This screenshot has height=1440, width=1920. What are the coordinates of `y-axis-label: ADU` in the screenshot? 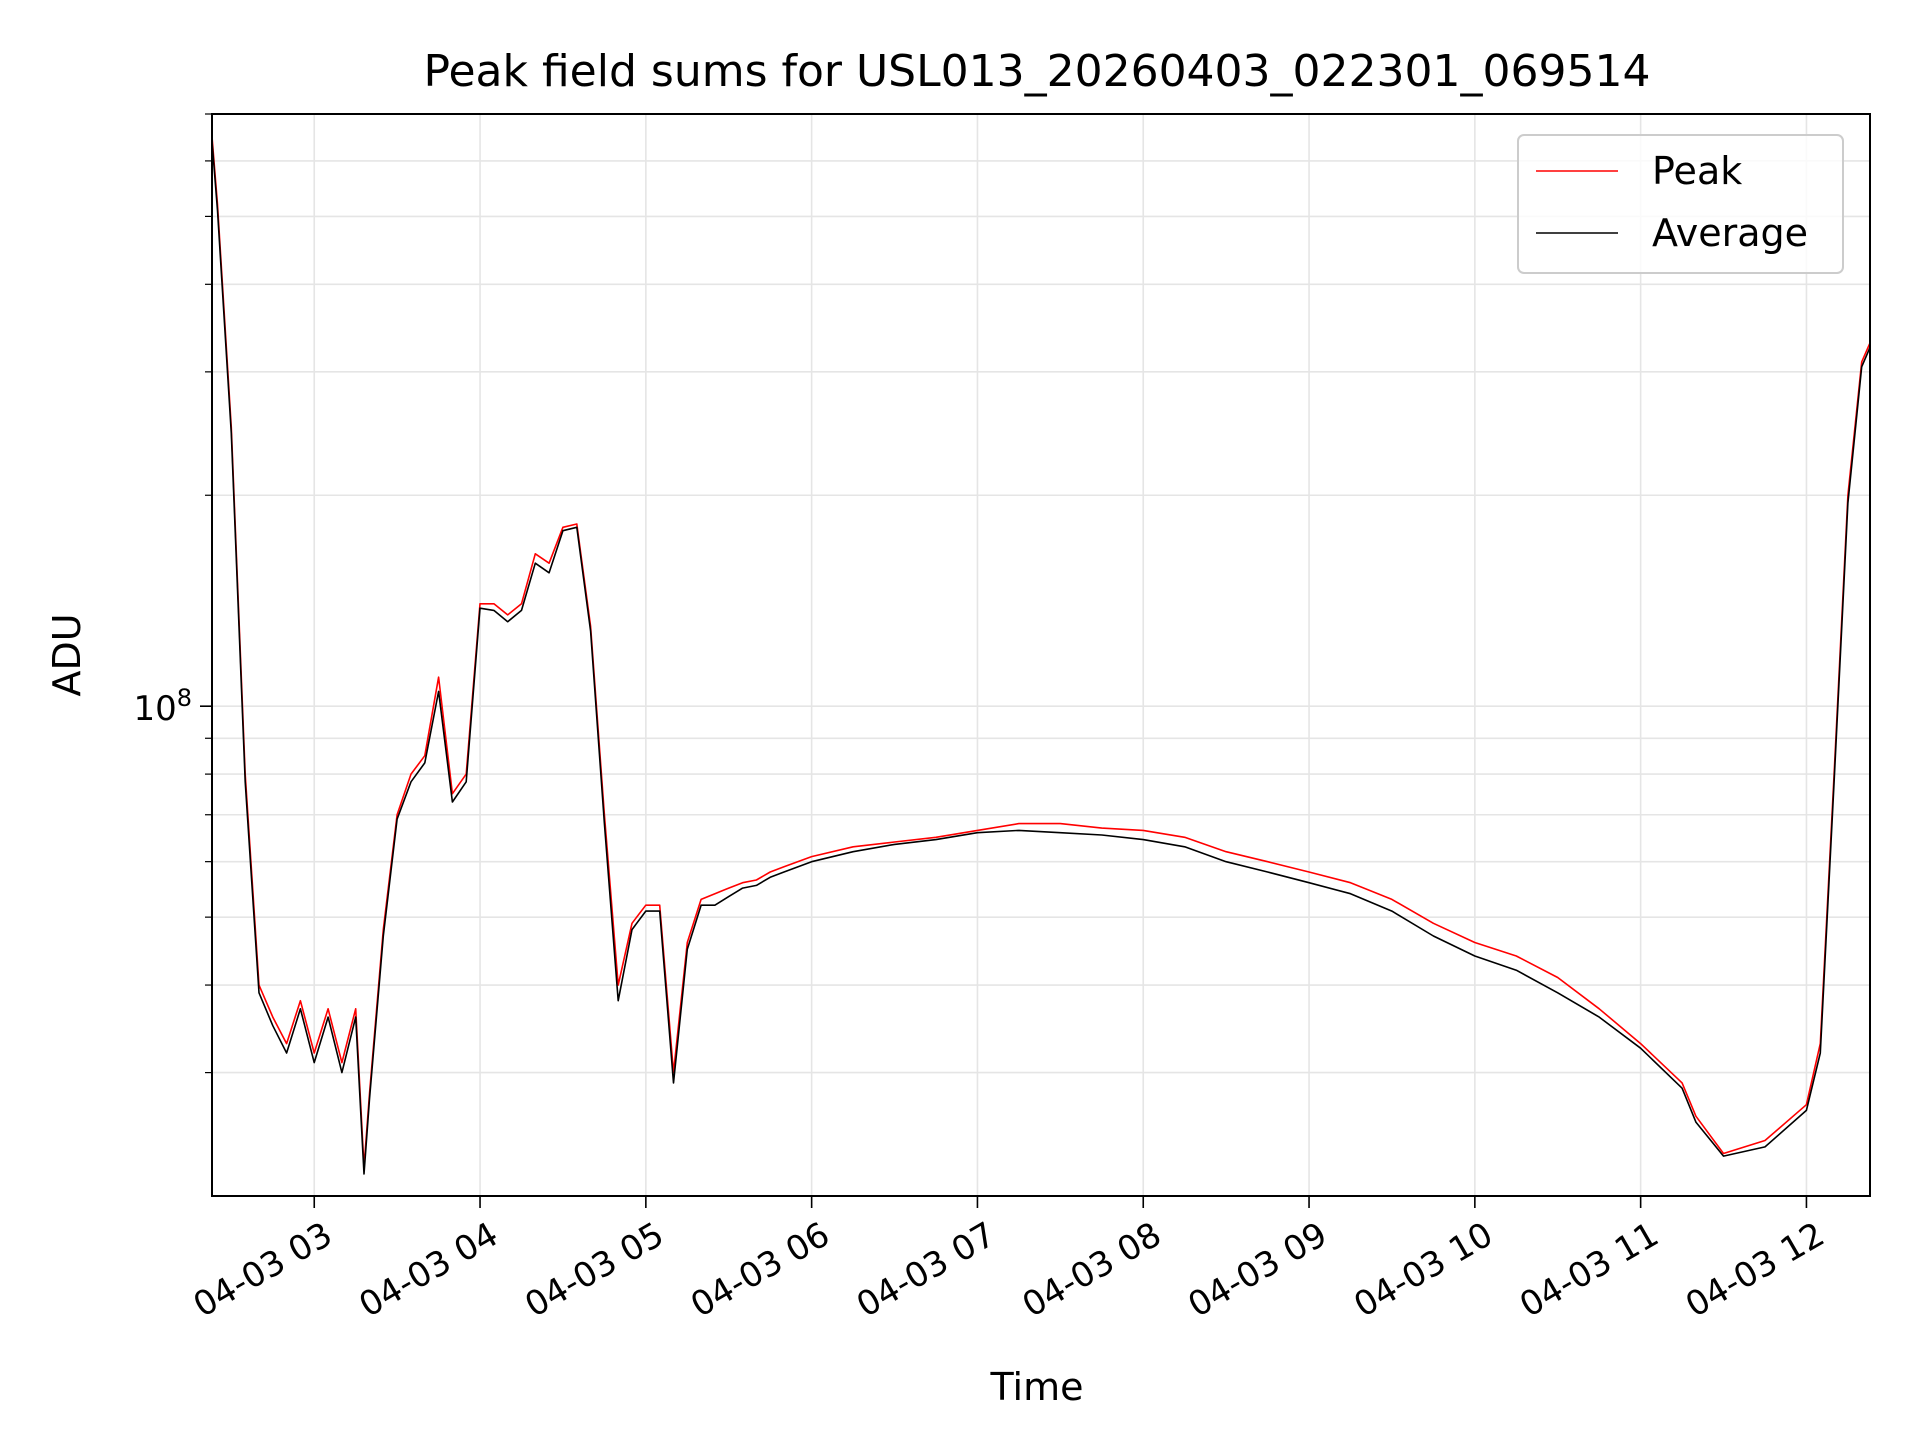 It's located at (67, 654).